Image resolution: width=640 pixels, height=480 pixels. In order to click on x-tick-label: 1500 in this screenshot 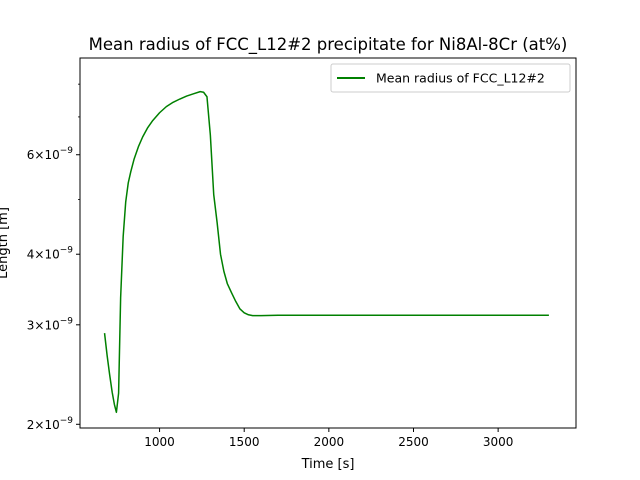, I will do `click(244, 442)`.